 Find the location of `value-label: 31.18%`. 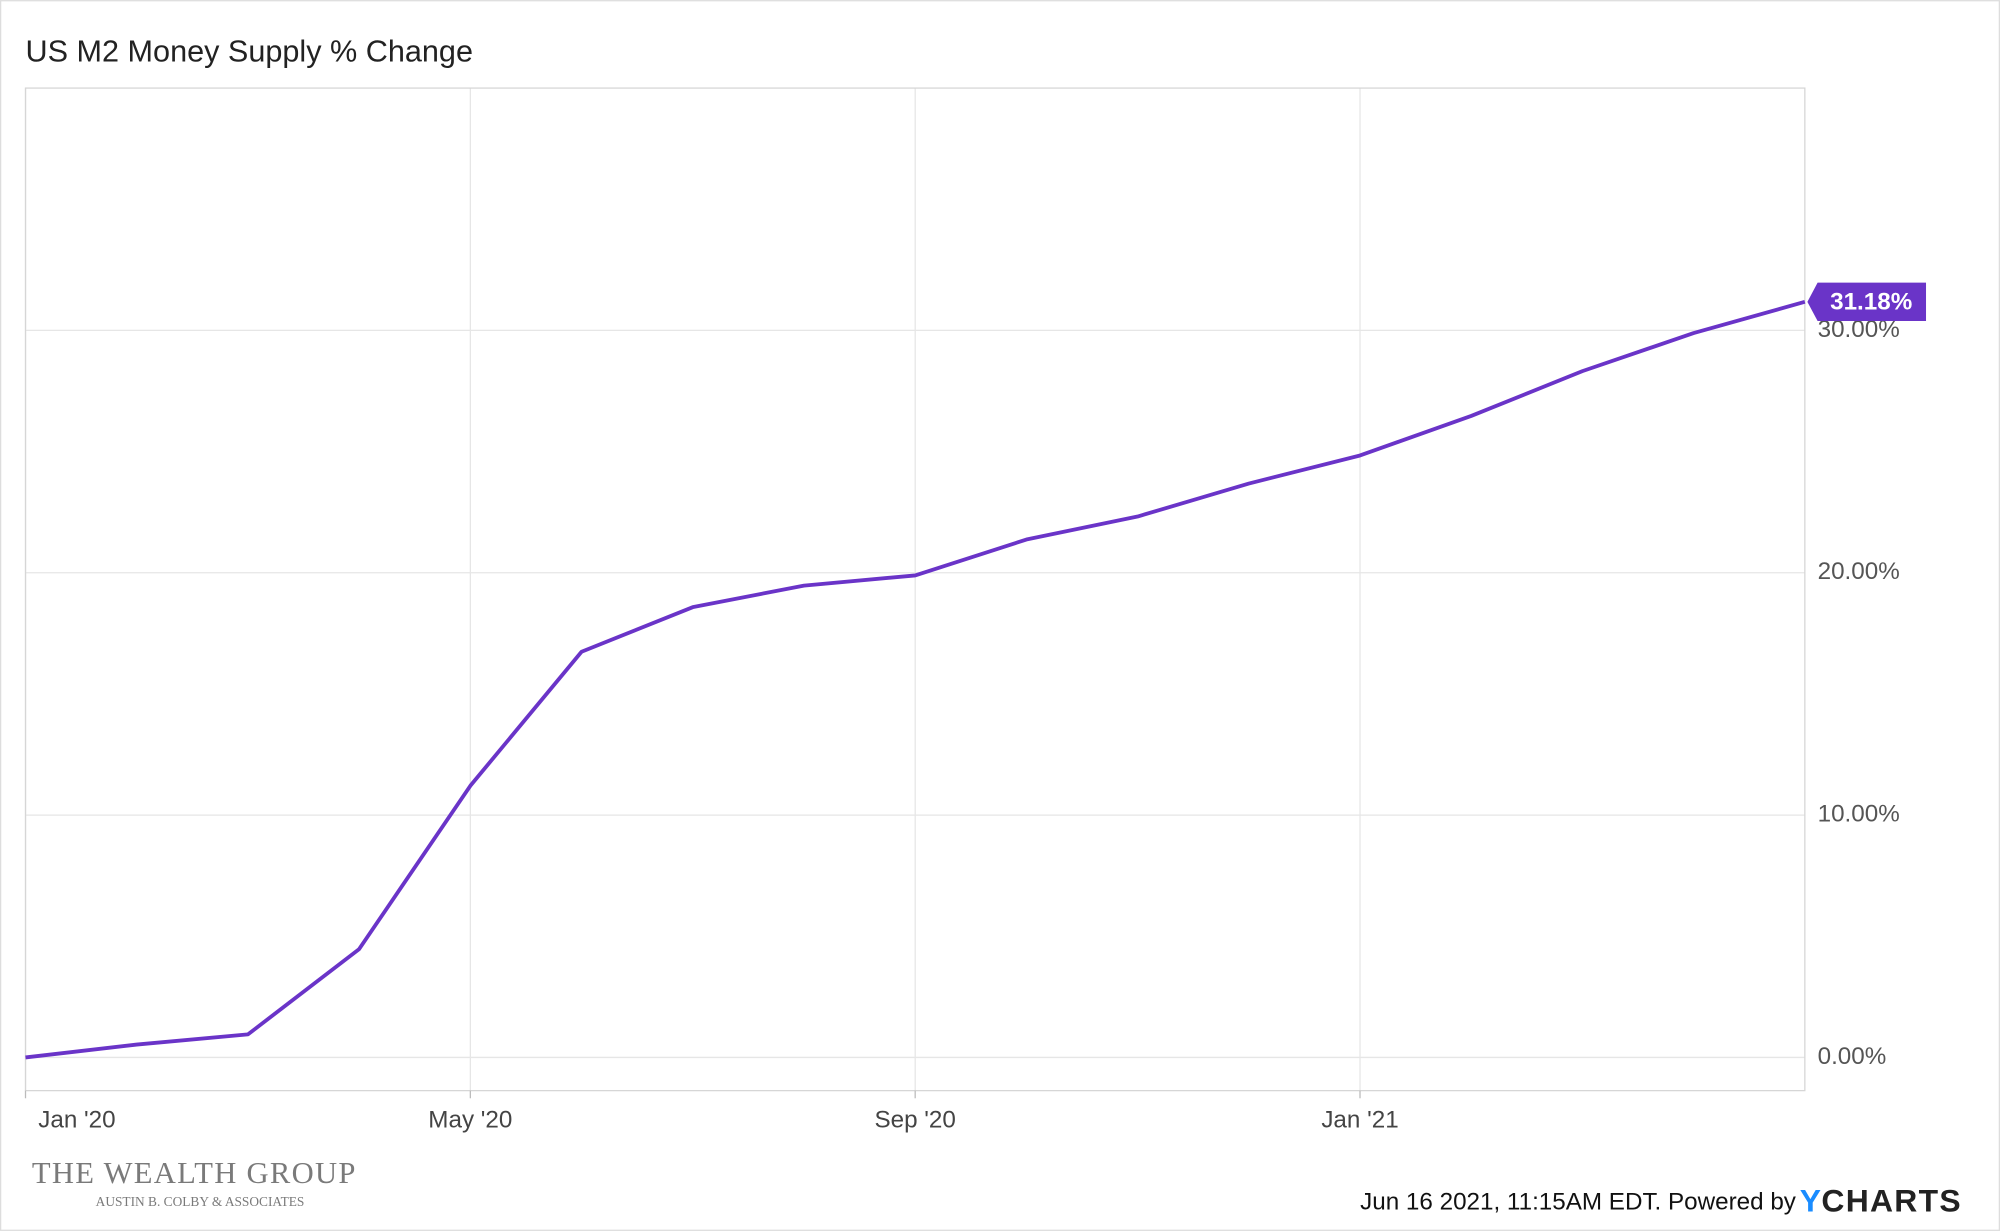

value-label: 31.18% is located at coordinates (1871, 302).